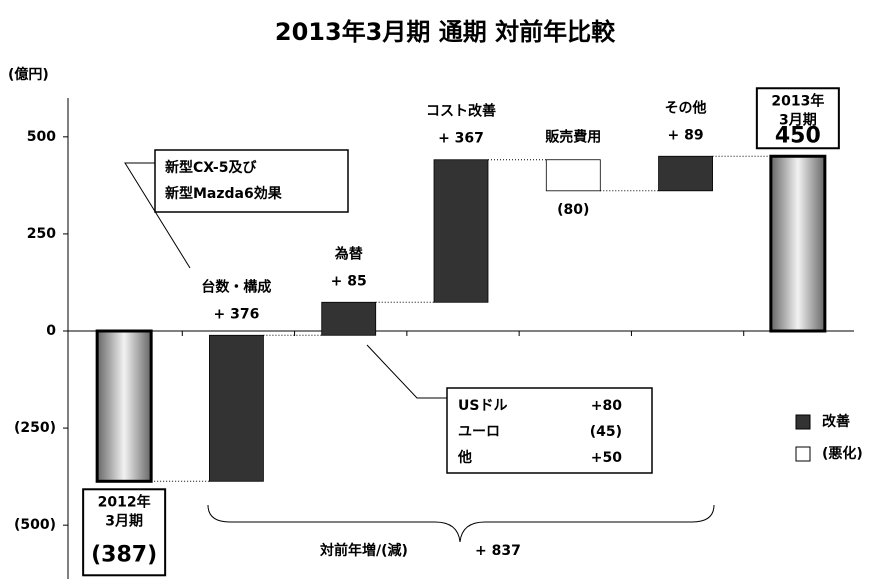  I want to click on legend-label: (悪化), so click(842, 453).